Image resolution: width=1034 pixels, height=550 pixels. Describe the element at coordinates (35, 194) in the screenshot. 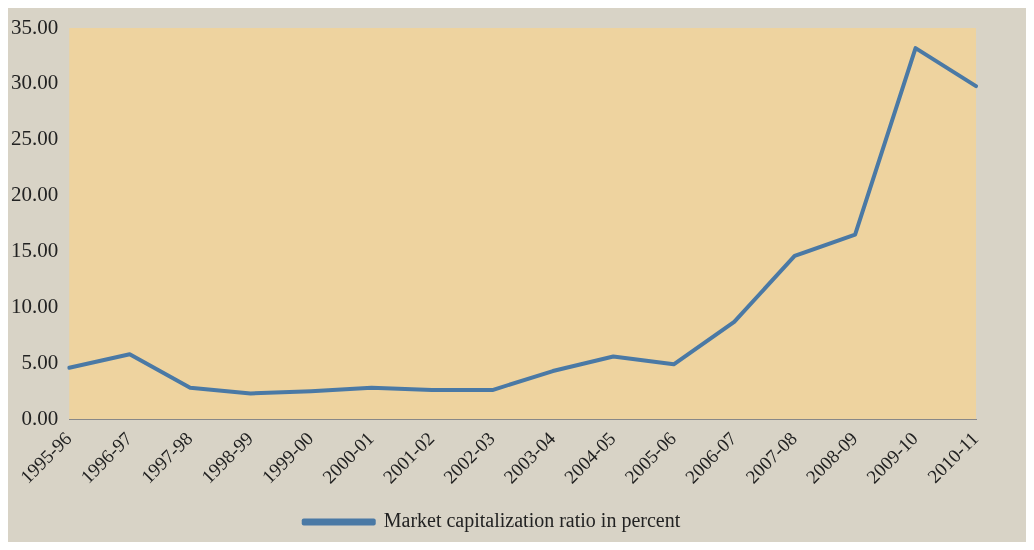

I see `y-tick-label: 20.00` at that location.